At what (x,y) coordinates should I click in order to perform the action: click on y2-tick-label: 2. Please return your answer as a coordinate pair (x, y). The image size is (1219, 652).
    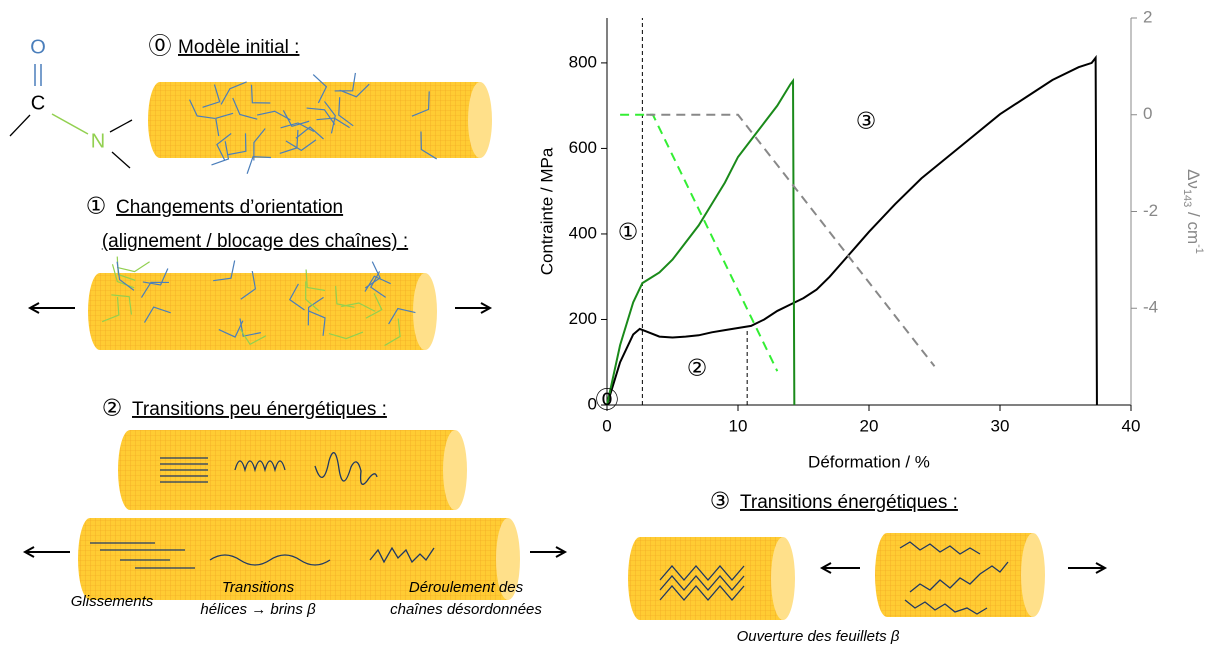
    Looking at the image, I should click on (1147, 16).